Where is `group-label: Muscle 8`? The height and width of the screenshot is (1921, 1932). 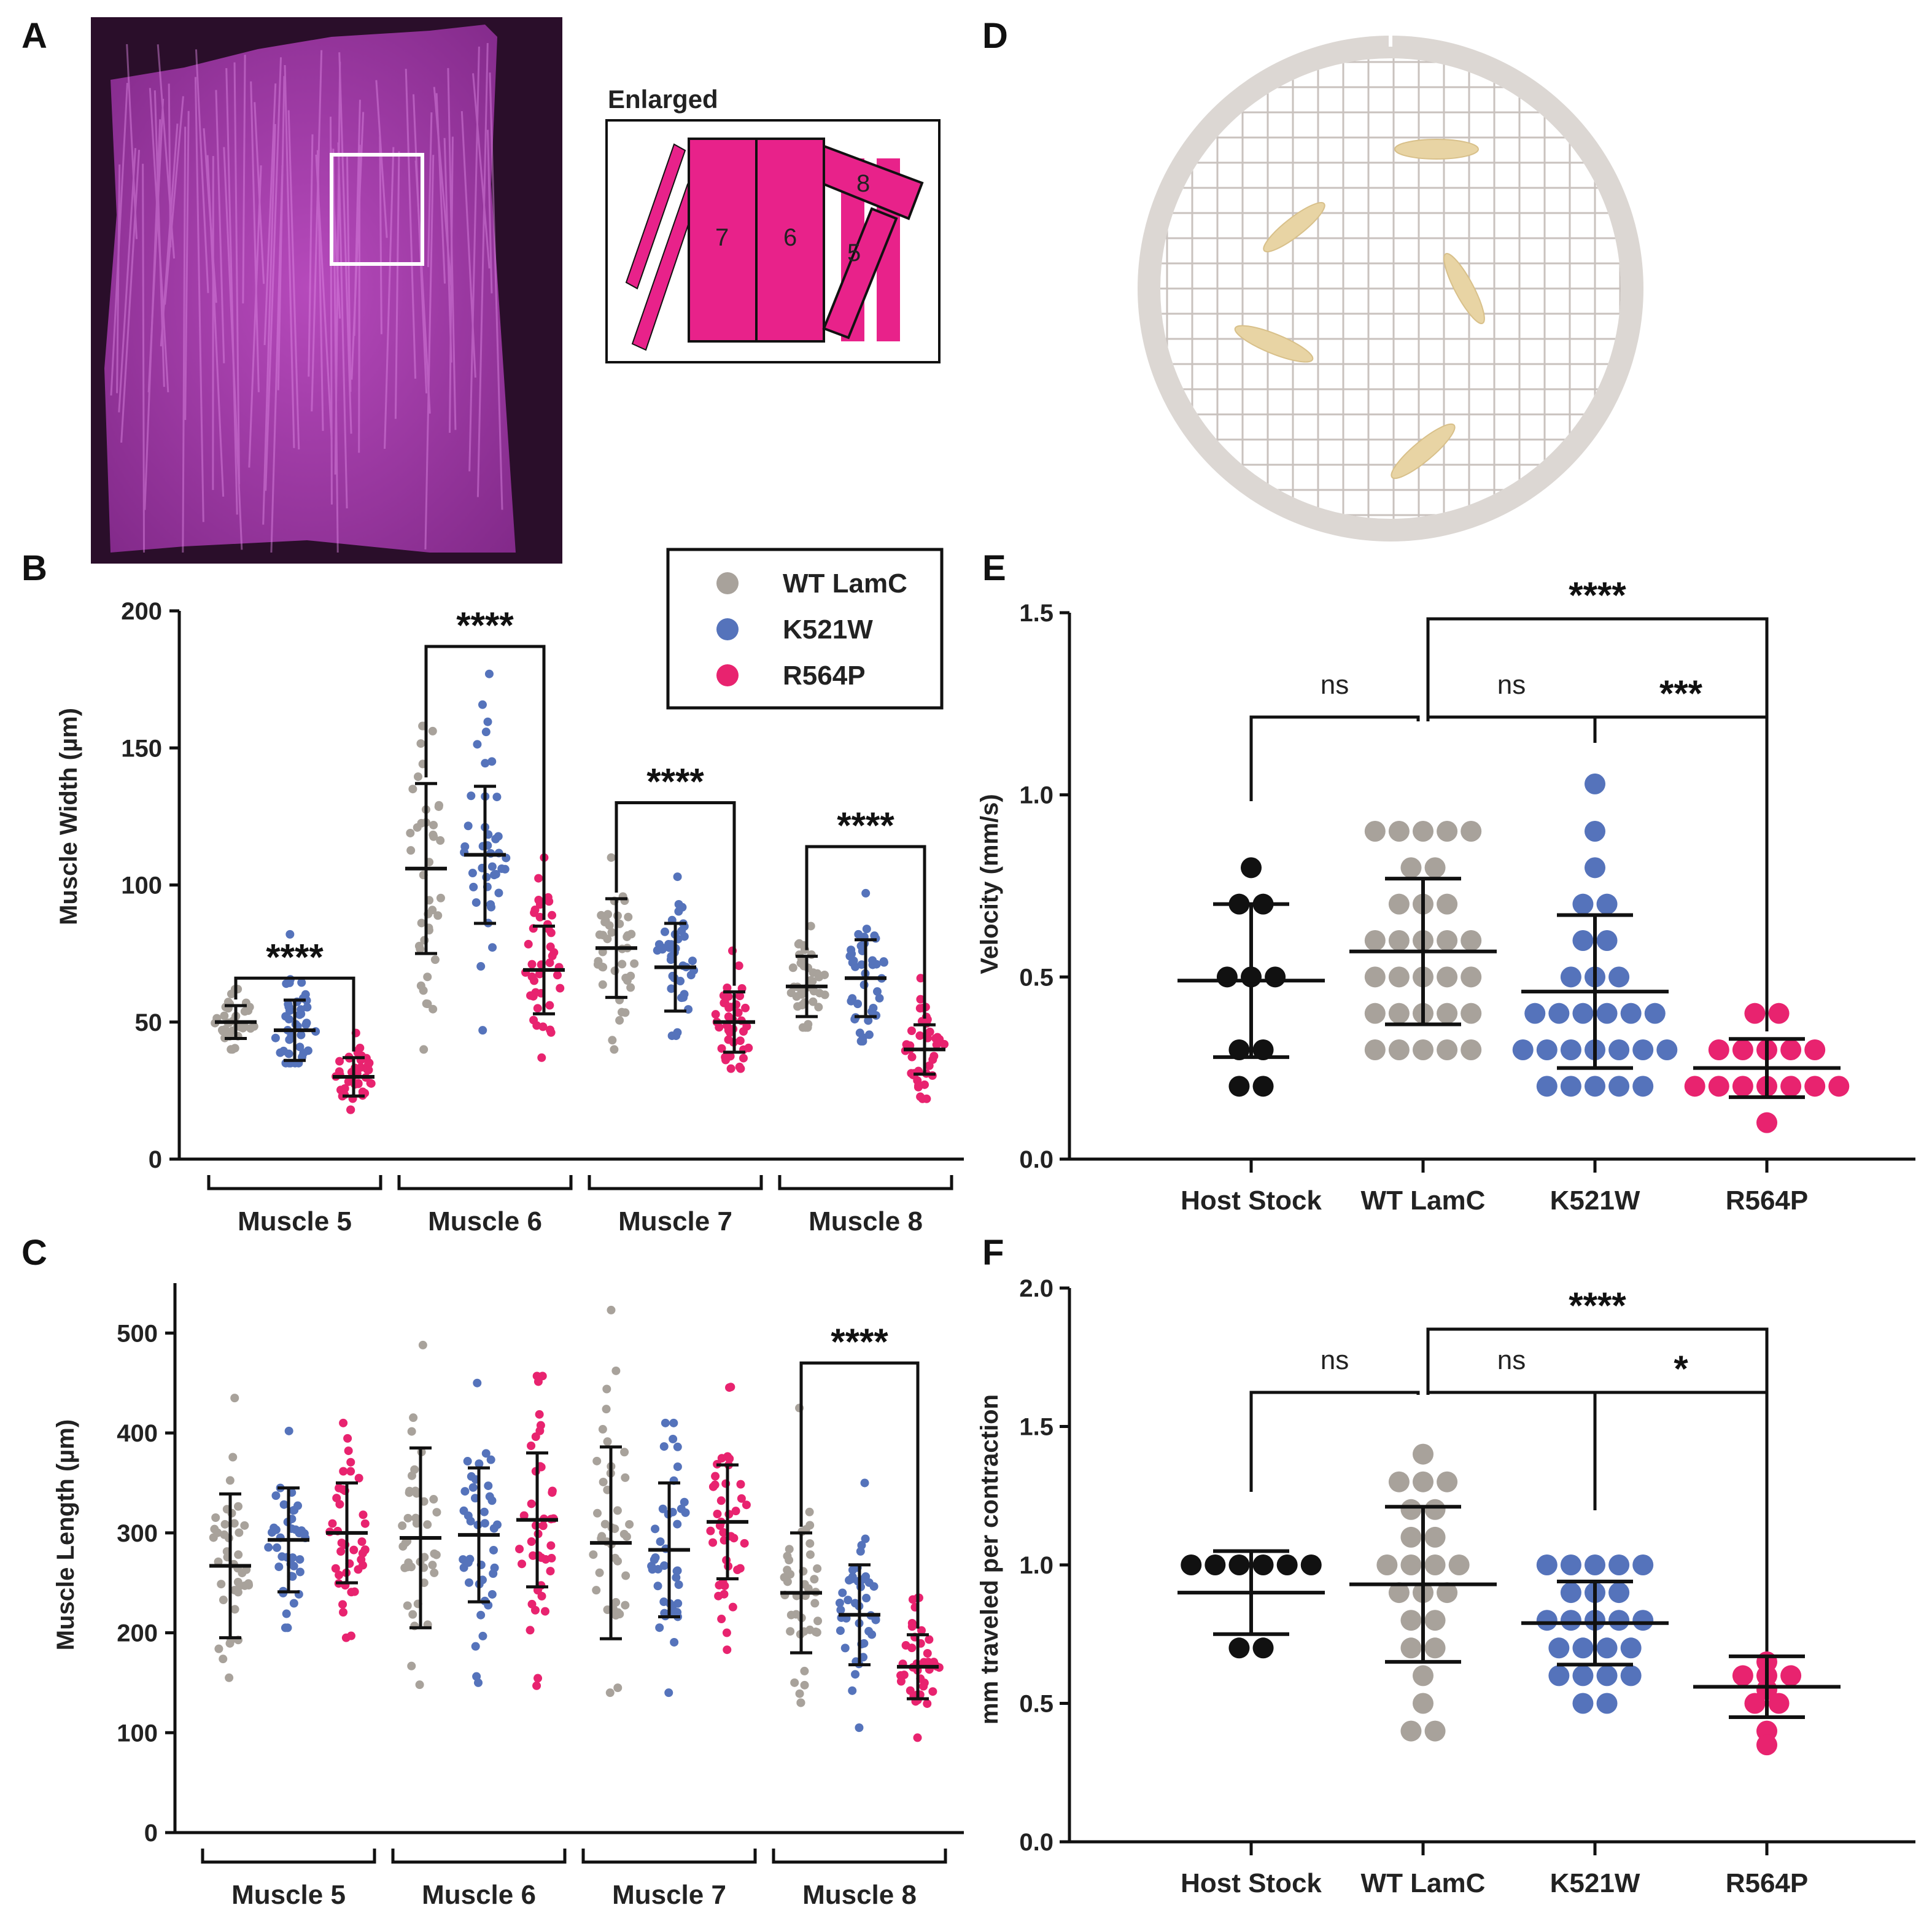
group-label: Muscle 8 is located at coordinates (866, 1221).